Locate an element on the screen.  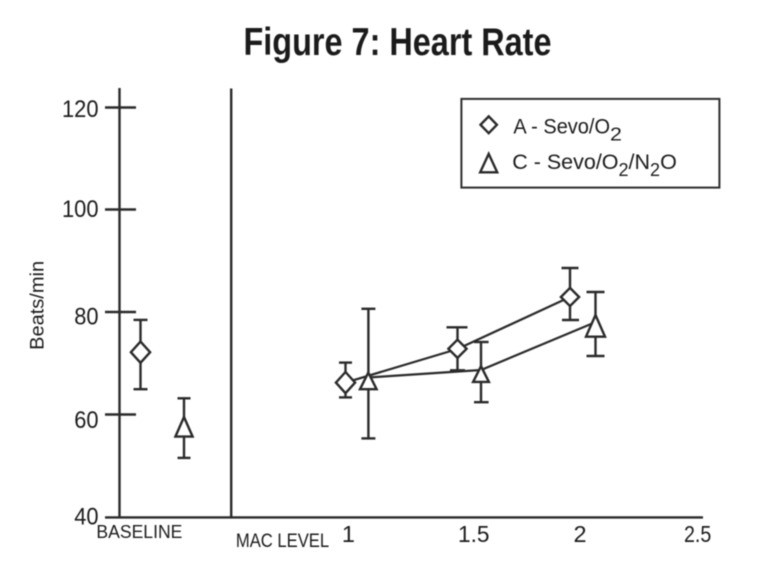
svg-text: 100 is located at coordinates (80, 209).